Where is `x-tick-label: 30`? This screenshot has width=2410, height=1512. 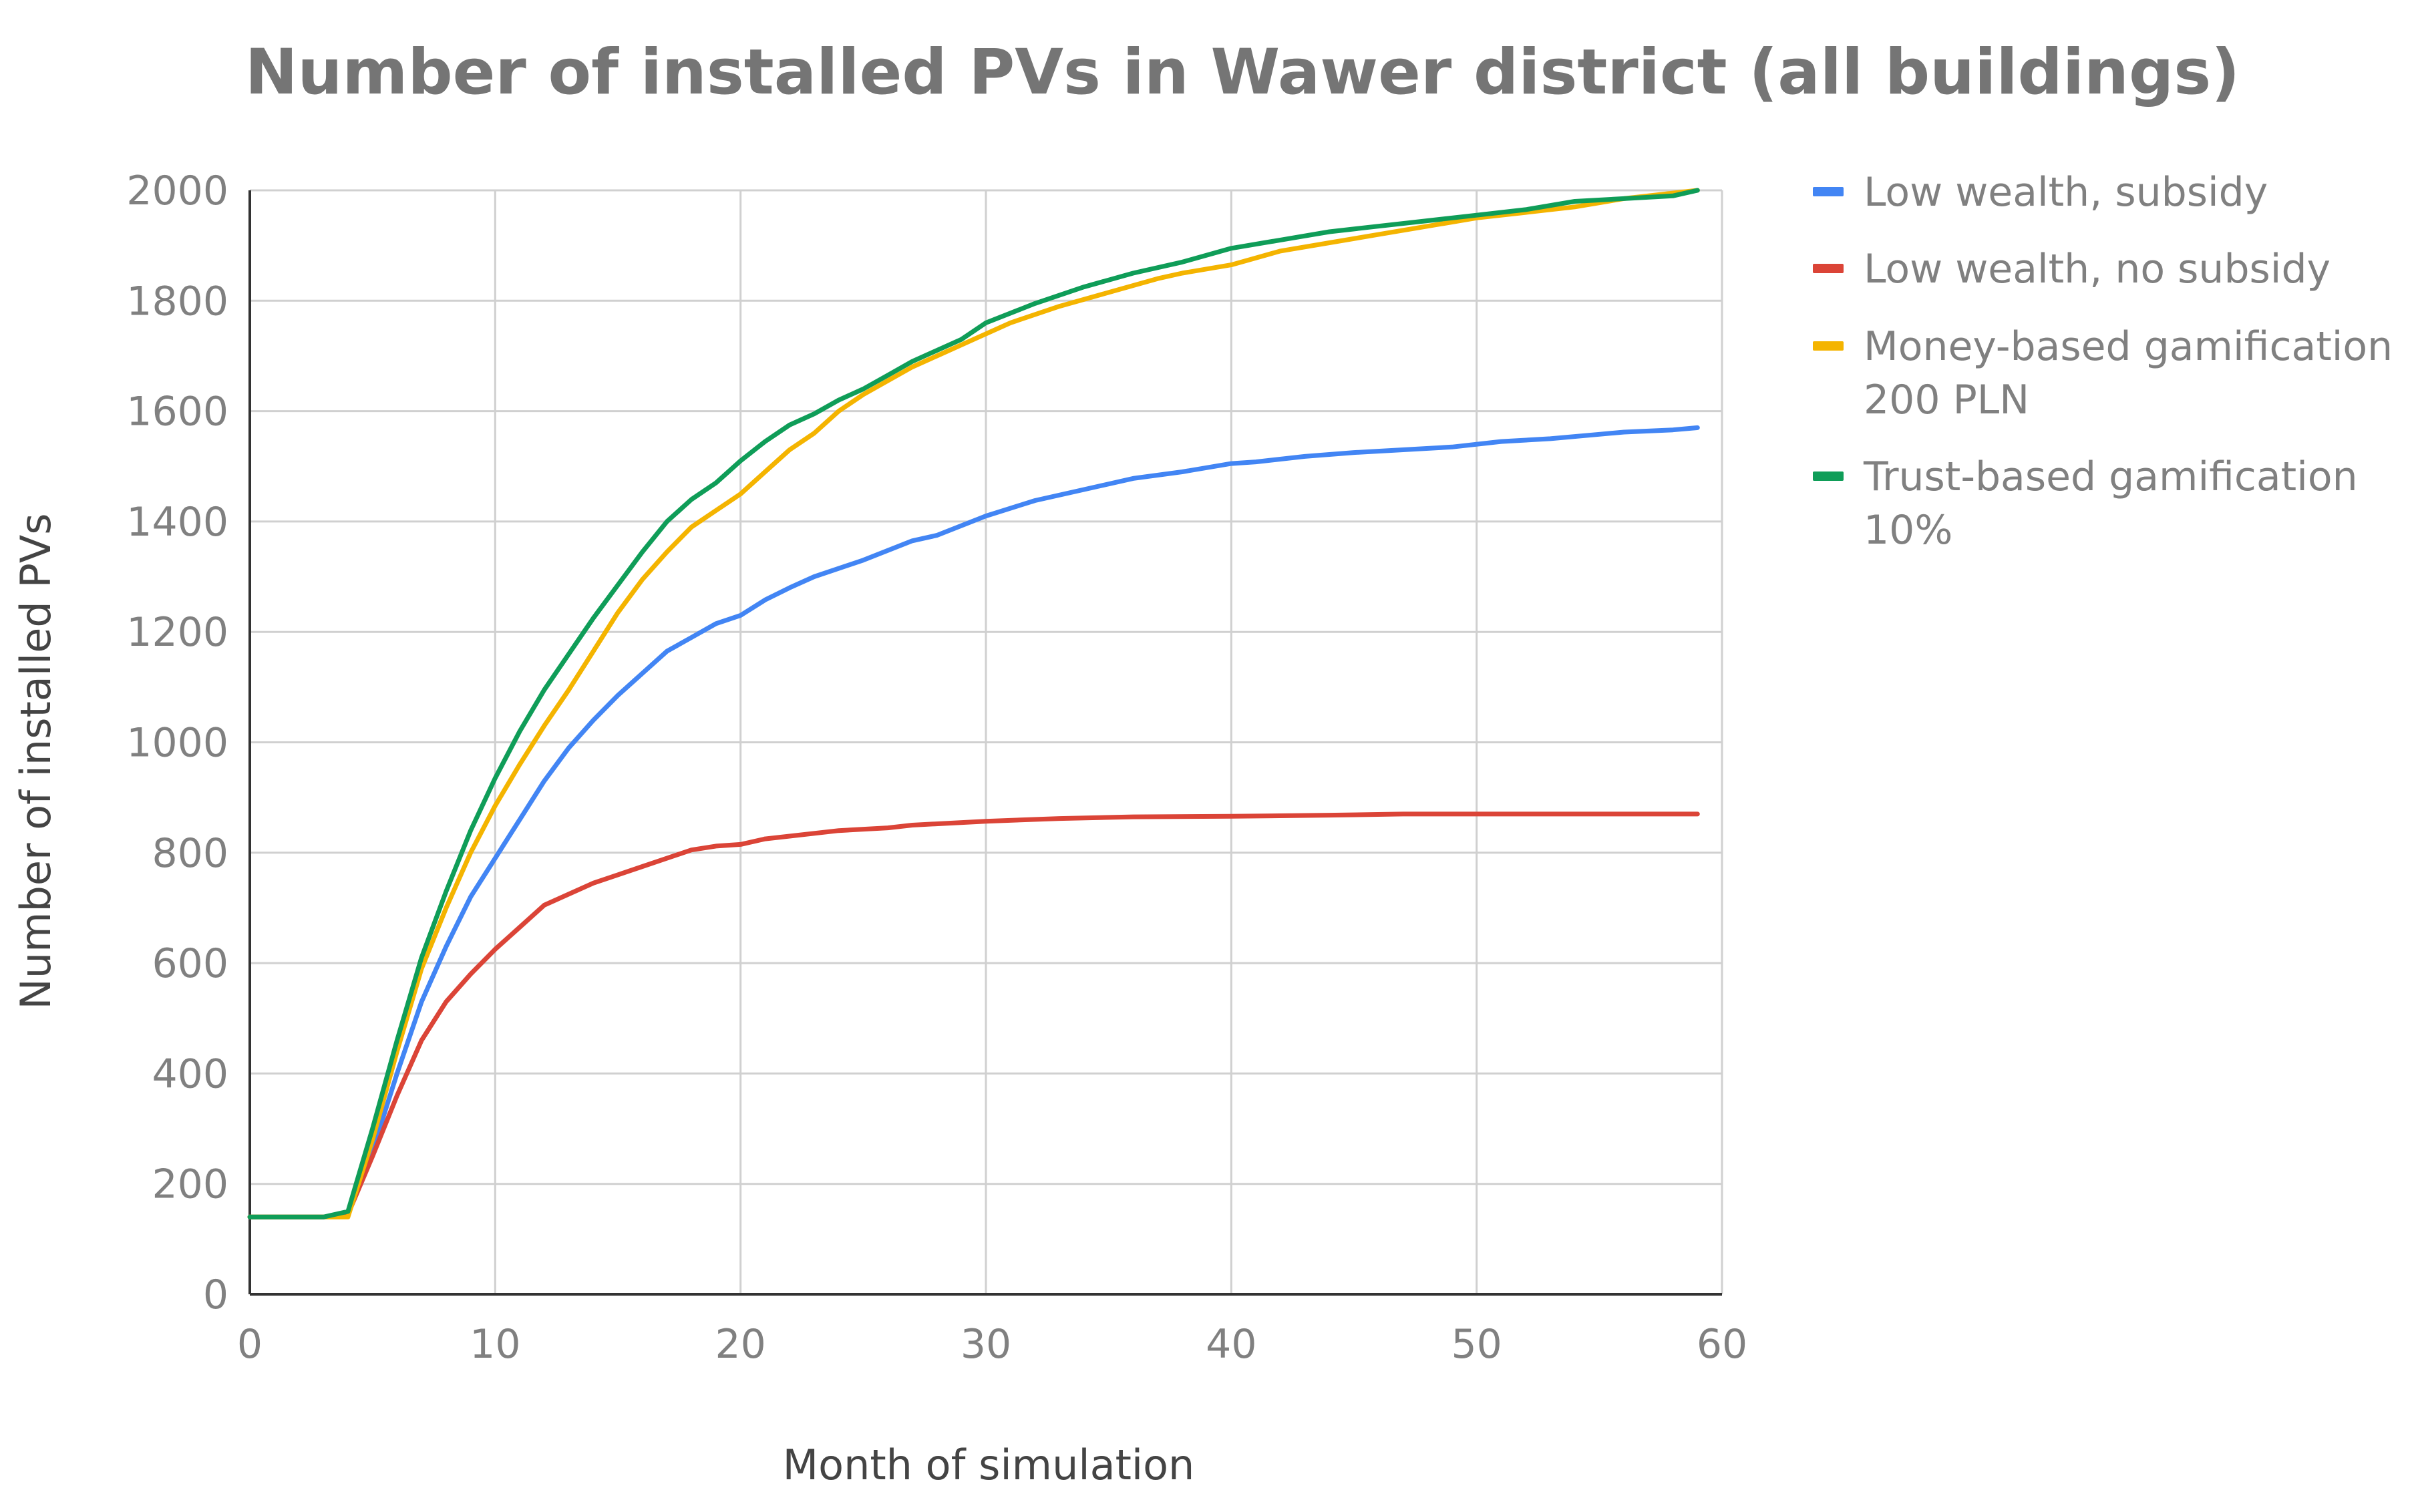 x-tick-label: 30 is located at coordinates (986, 1344).